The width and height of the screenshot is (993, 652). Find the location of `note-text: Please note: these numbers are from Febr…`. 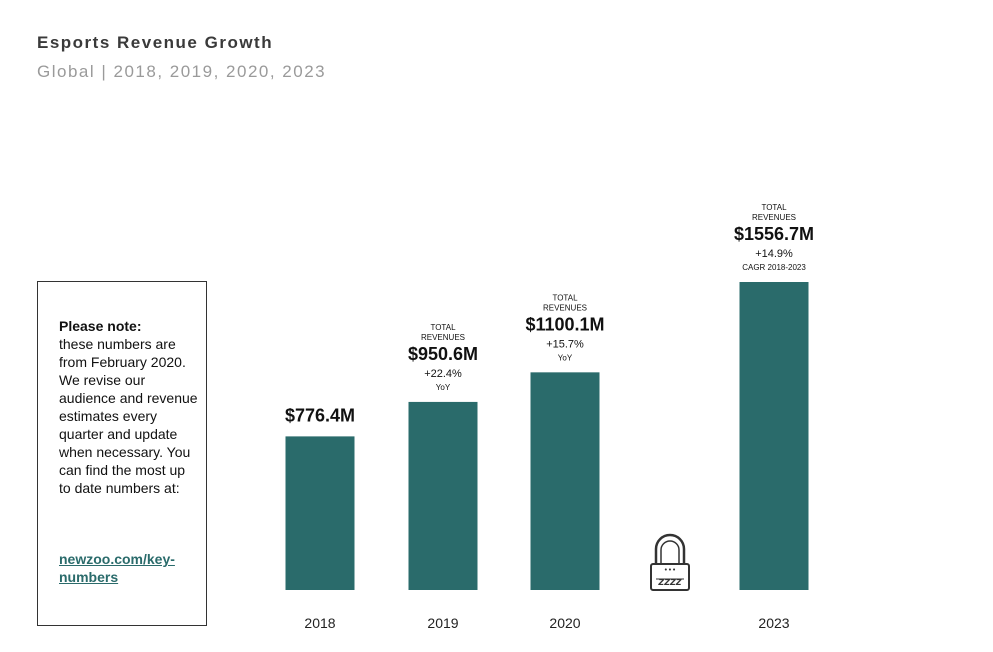

note-text: Please note: these numbers are from Febr… is located at coordinates (129, 407).